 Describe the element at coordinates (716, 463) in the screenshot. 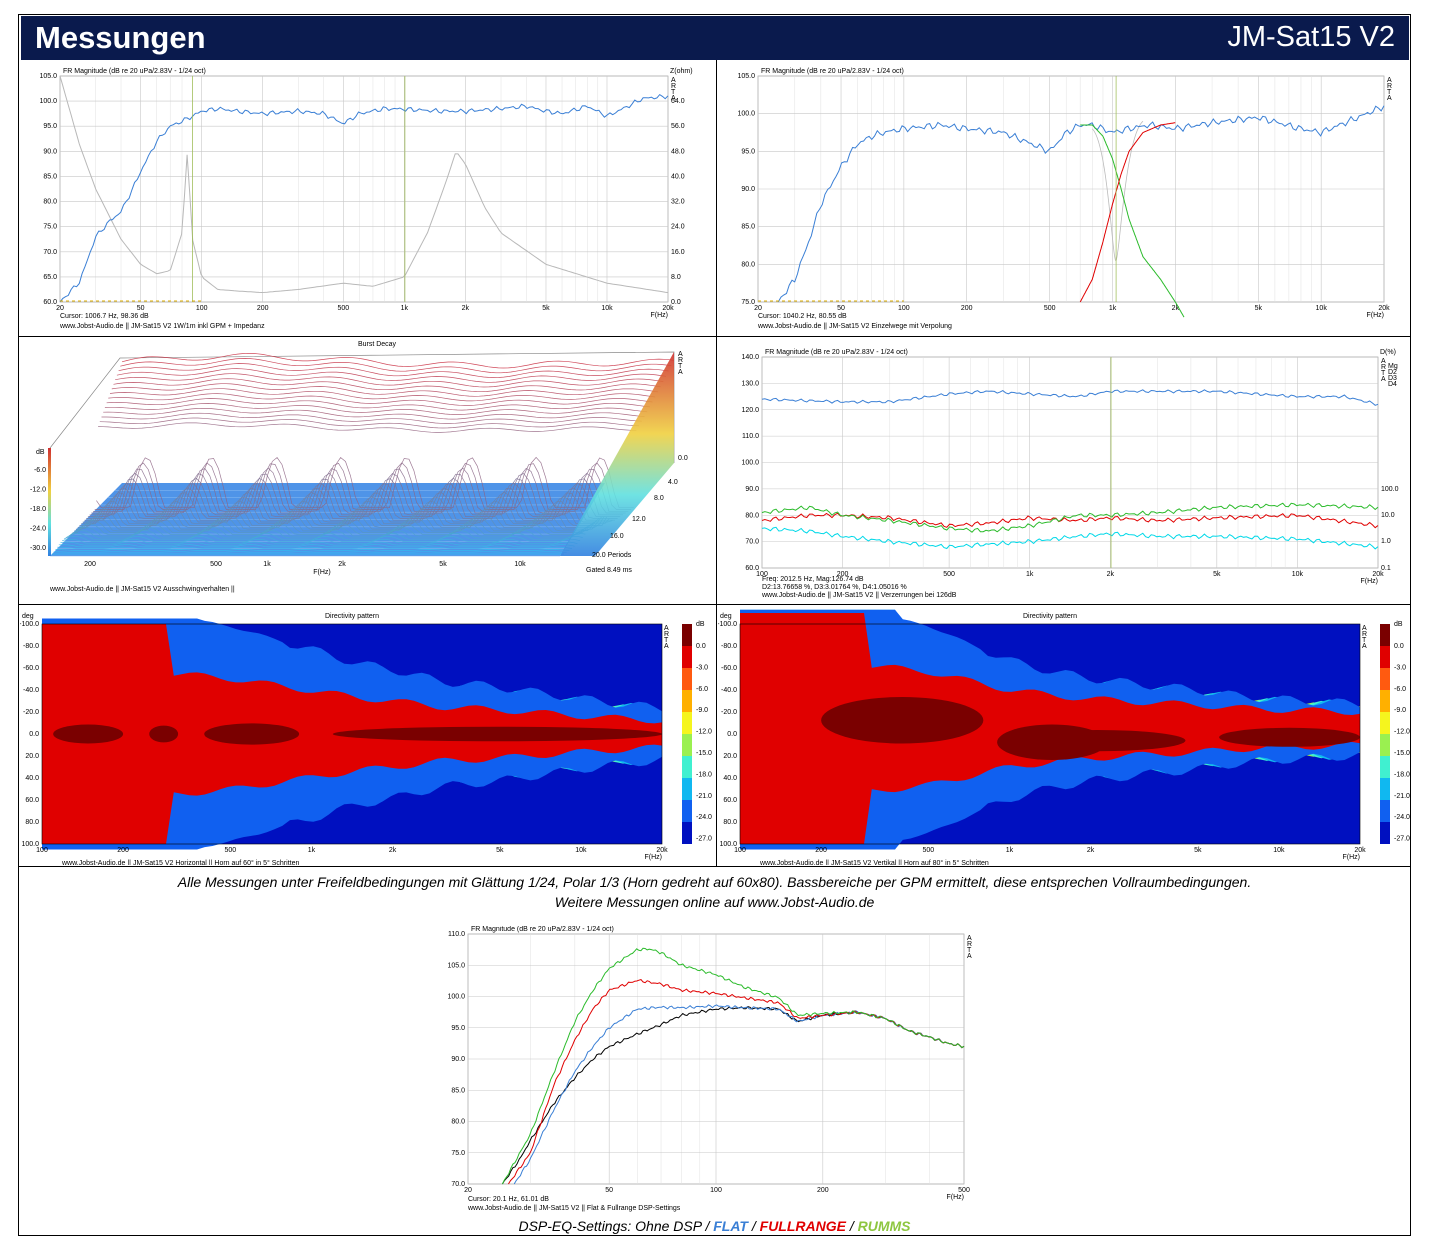

I see `panel-divider-vertical` at that location.